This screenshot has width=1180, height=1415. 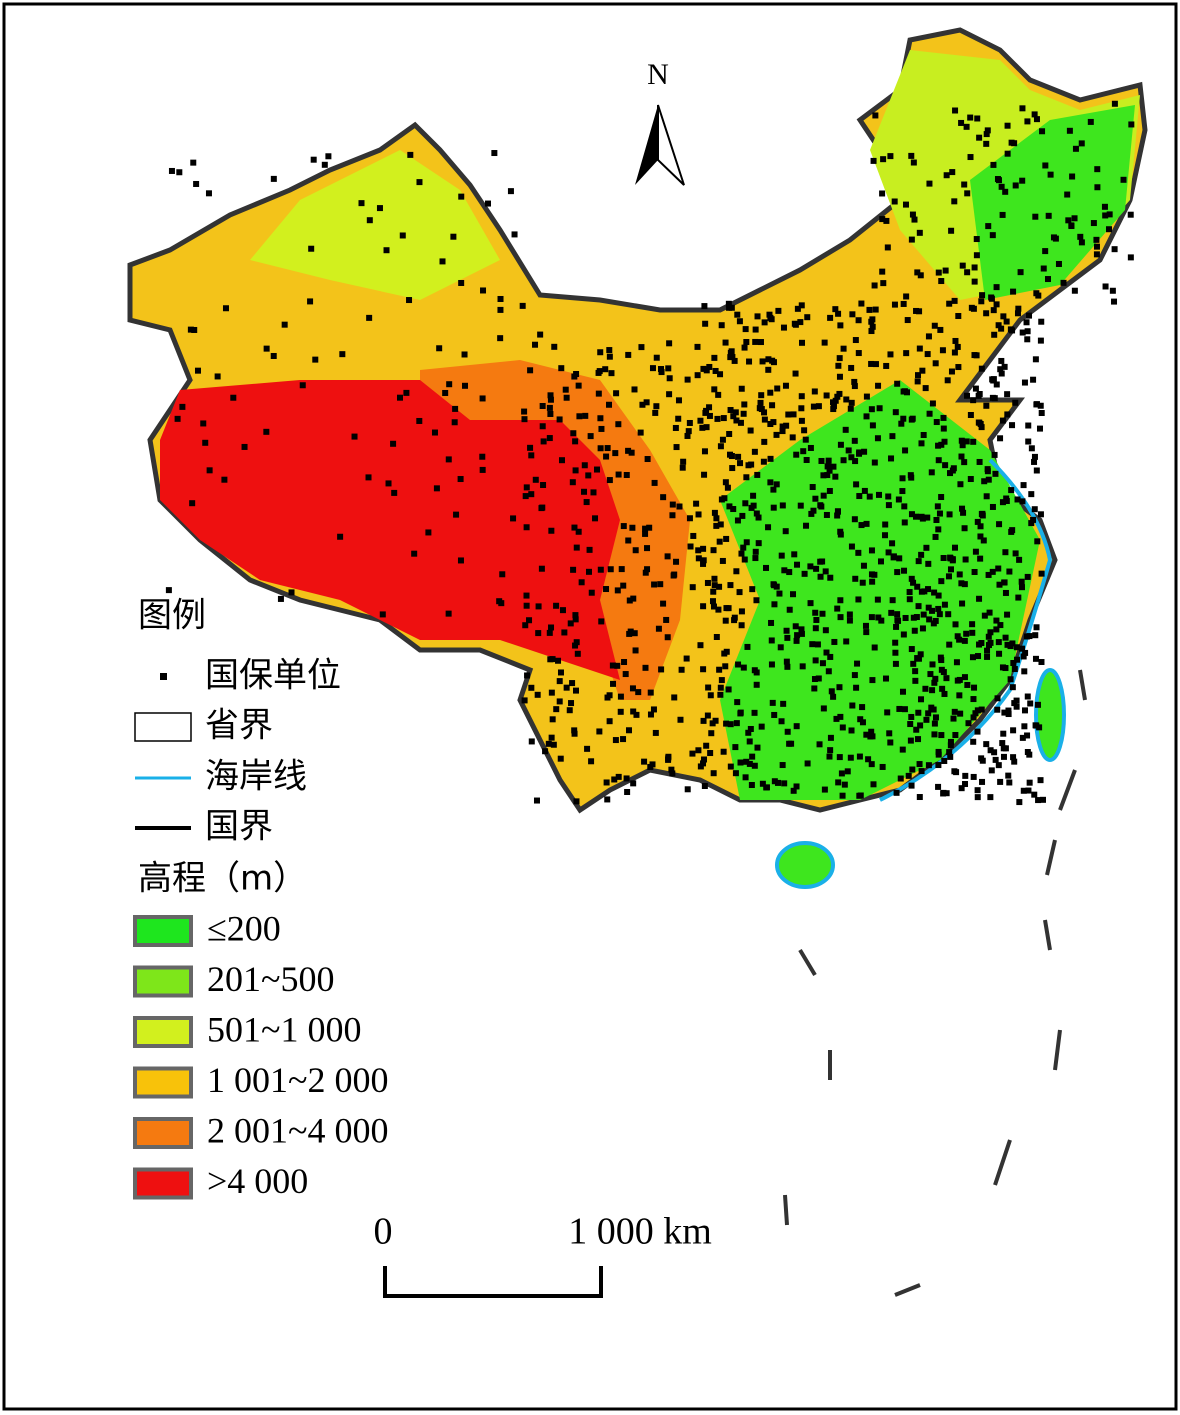 What do you see at coordinates (239, 726) in the screenshot?
I see `legend-label: 省界` at bounding box center [239, 726].